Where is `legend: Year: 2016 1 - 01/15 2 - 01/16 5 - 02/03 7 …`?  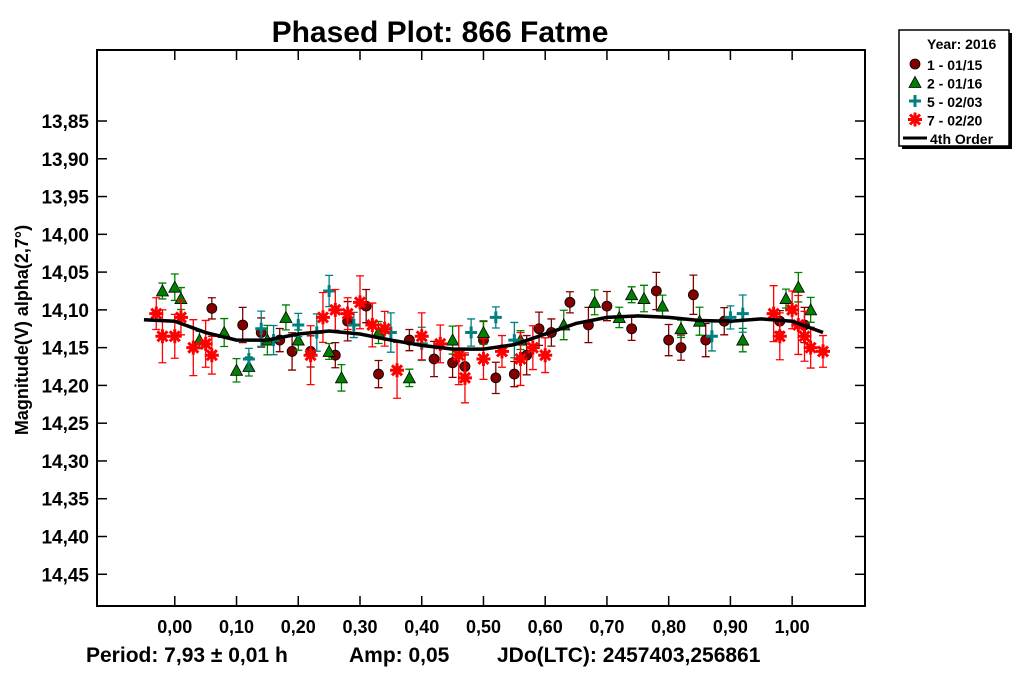 legend: Year: 2016 1 - 01/15 2 - 01/16 5 - 02/03 7 … is located at coordinates (955, 89).